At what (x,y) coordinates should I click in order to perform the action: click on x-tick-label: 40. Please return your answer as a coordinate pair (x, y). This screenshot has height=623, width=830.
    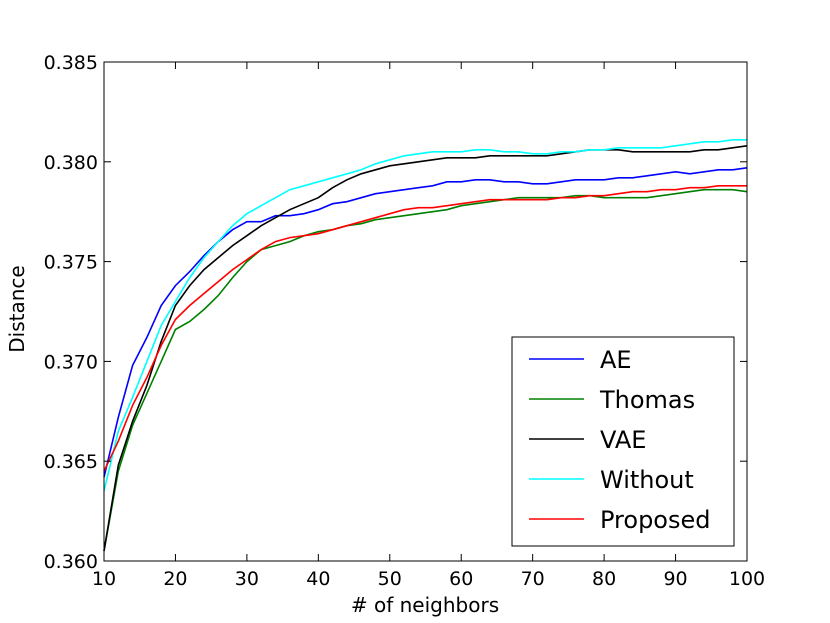
    Looking at the image, I should click on (318, 579).